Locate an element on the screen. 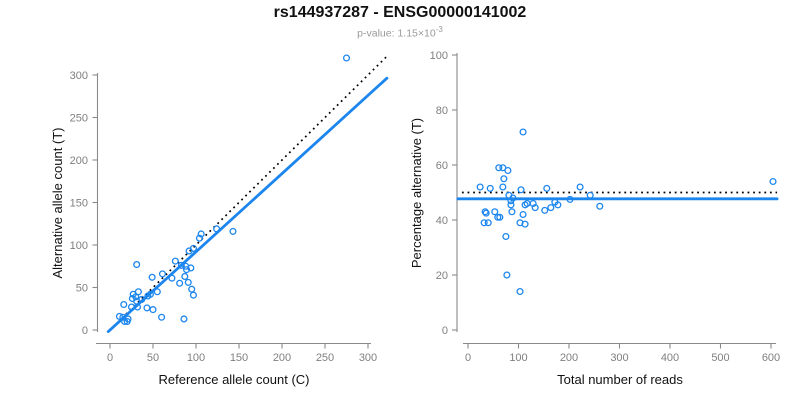 This screenshot has width=800, height=400. y-tick-label: 80 is located at coordinates (442, 111).